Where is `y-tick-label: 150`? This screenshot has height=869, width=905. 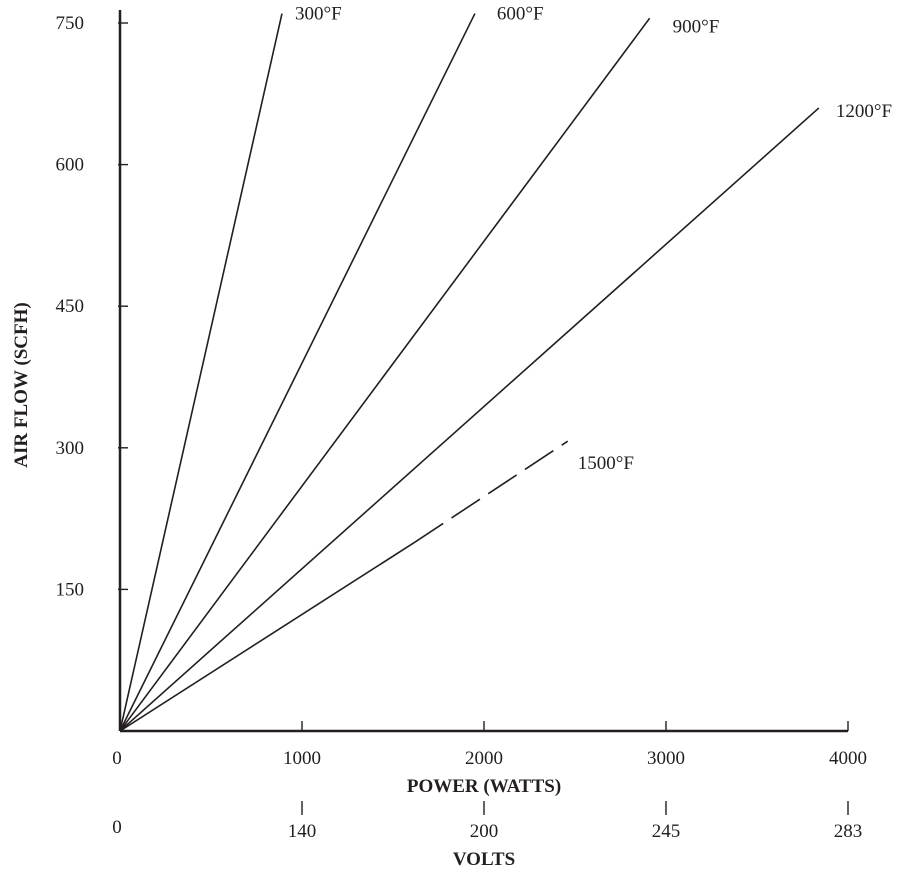
y-tick-label: 150 is located at coordinates (70, 589).